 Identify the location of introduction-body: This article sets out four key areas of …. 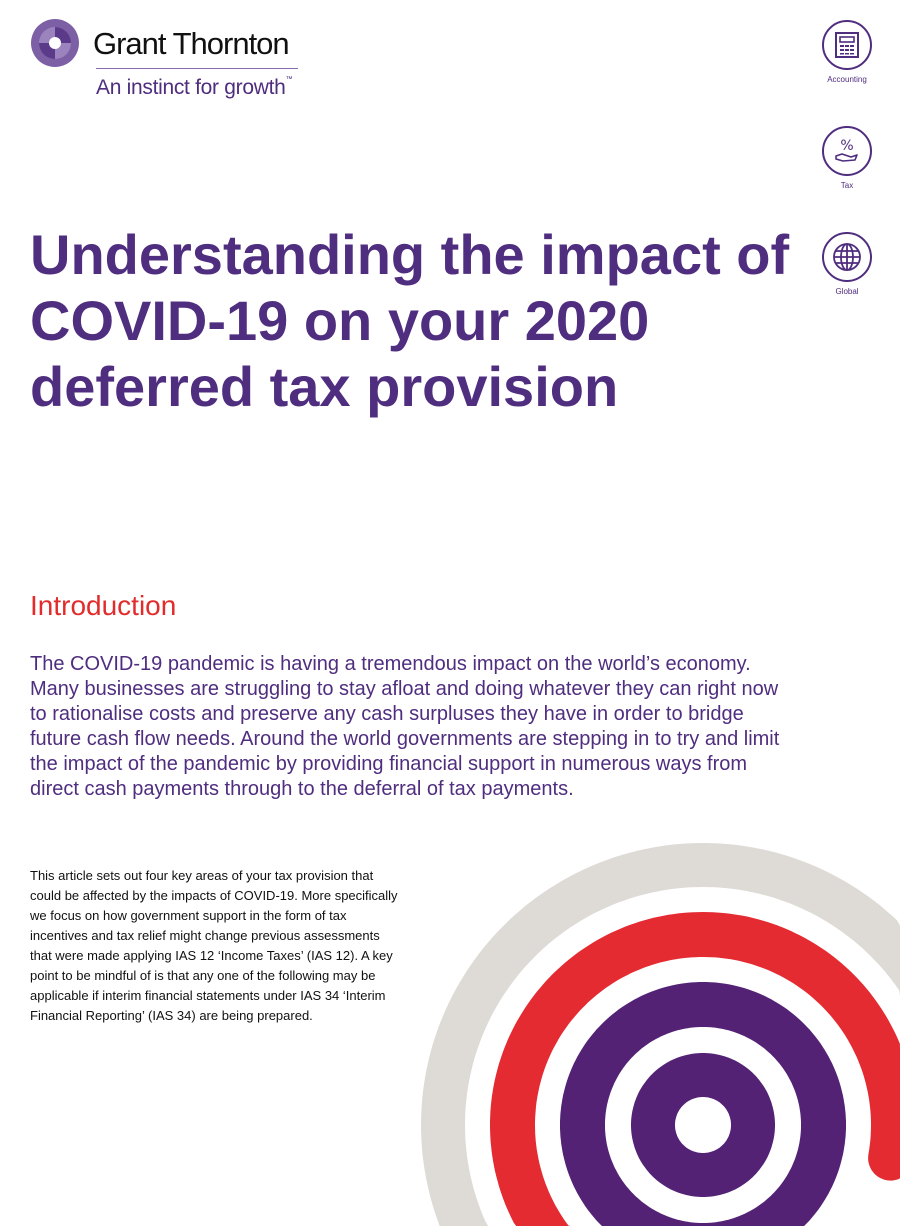
(214, 945).